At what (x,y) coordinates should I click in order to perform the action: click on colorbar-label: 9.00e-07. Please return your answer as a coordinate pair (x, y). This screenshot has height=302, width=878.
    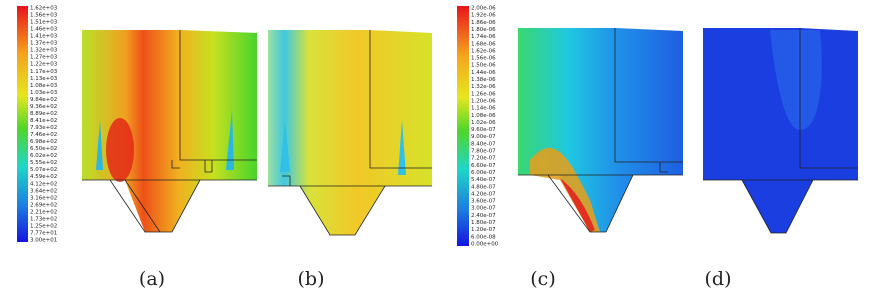
    Looking at the image, I should click on (483, 137).